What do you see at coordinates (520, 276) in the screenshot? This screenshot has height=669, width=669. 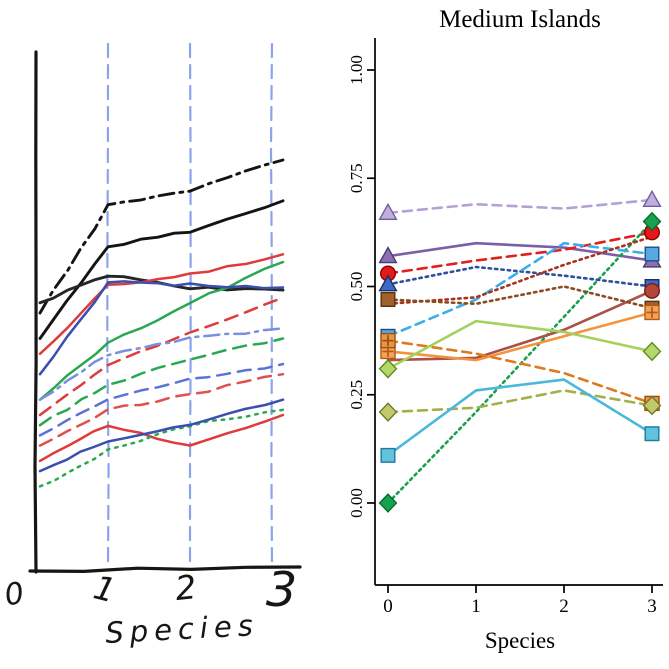 I see `series-line-navy-dotted-blue` at bounding box center [520, 276].